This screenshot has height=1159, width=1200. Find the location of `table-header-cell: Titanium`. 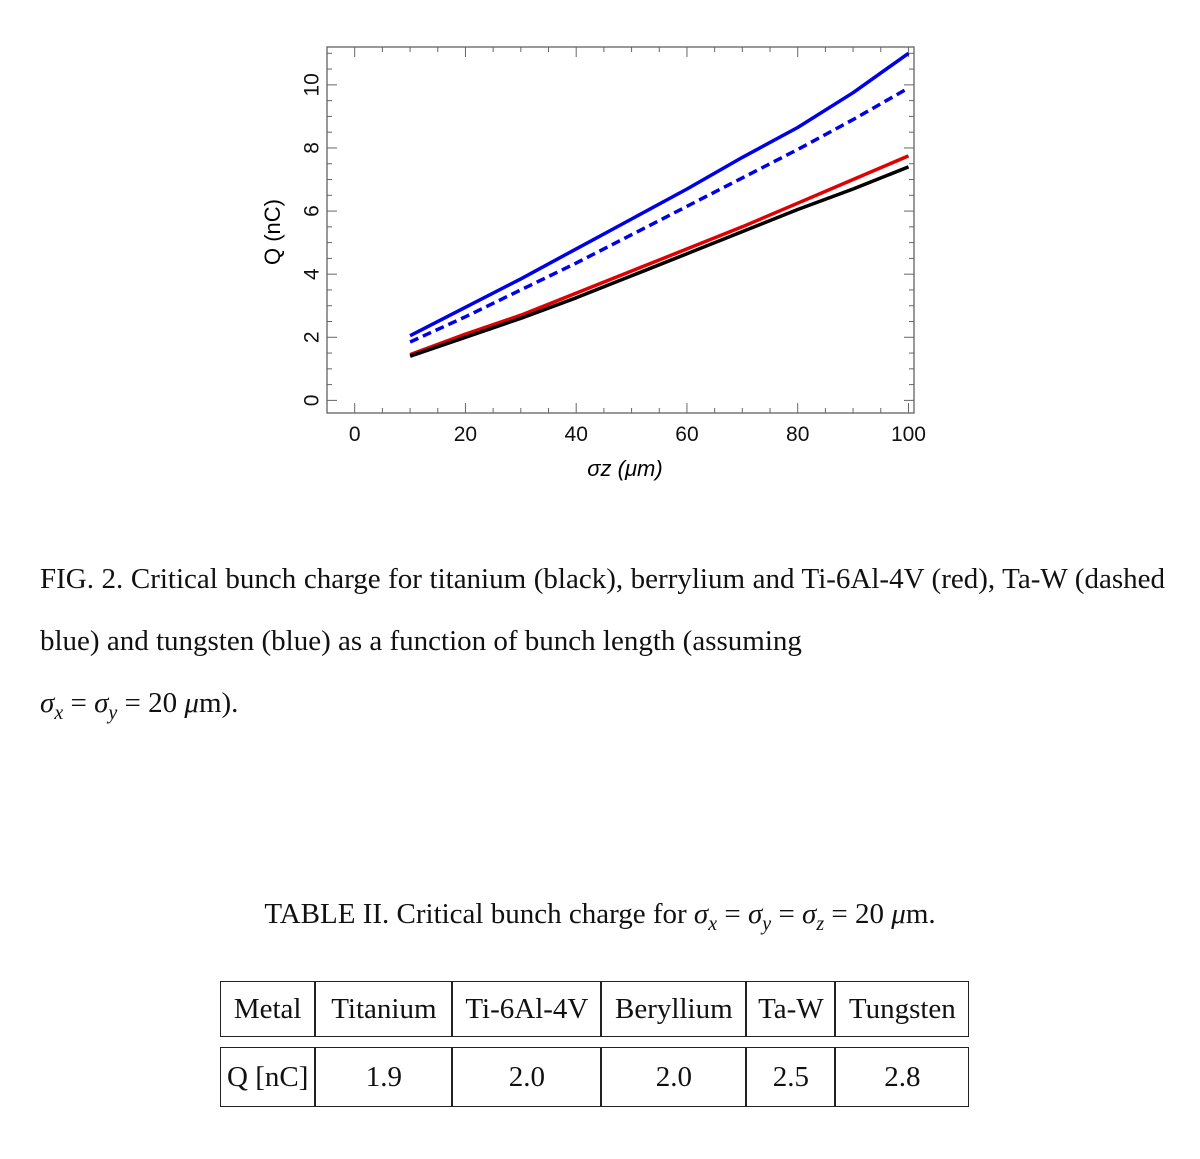

table-header-cell: Titanium is located at coordinates (384, 1009).